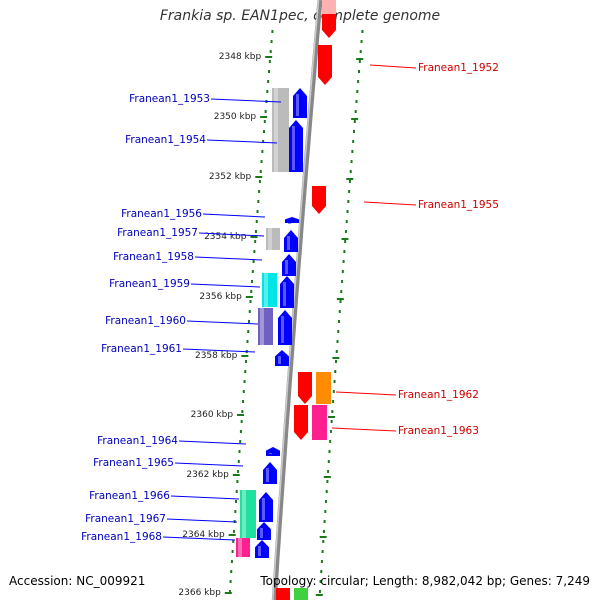  I want to click on gene-label-left: Franean1_1966, so click(129, 496).